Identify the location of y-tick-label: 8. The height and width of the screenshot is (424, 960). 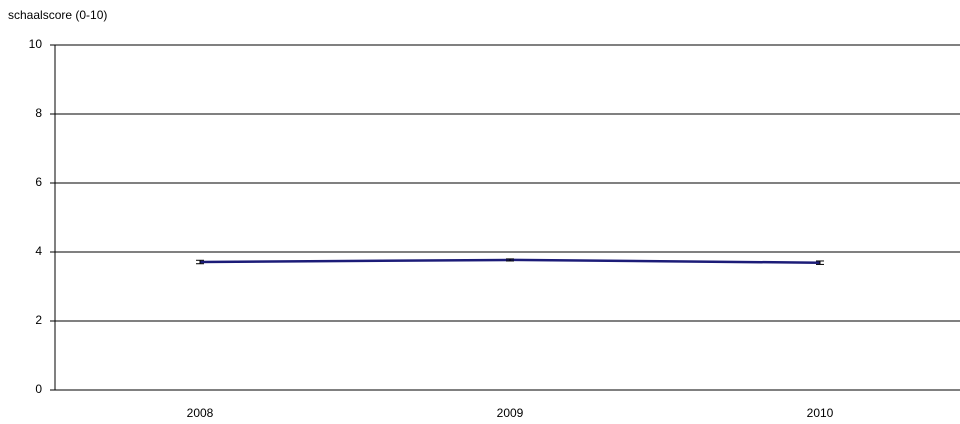
(38, 113).